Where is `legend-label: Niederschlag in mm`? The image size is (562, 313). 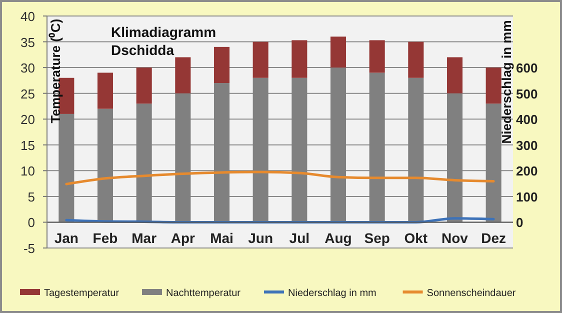 legend-label: Niederschlag in mm is located at coordinates (332, 293).